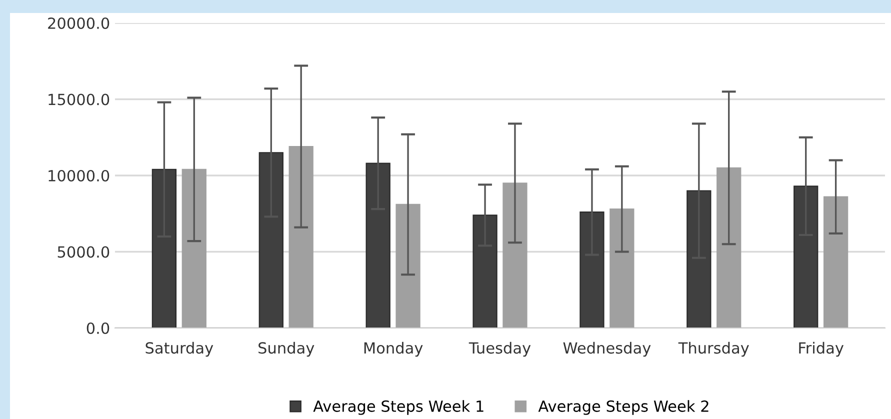  Describe the element at coordinates (180, 349) in the screenshot. I see `x-tick-label: Saturday` at that location.